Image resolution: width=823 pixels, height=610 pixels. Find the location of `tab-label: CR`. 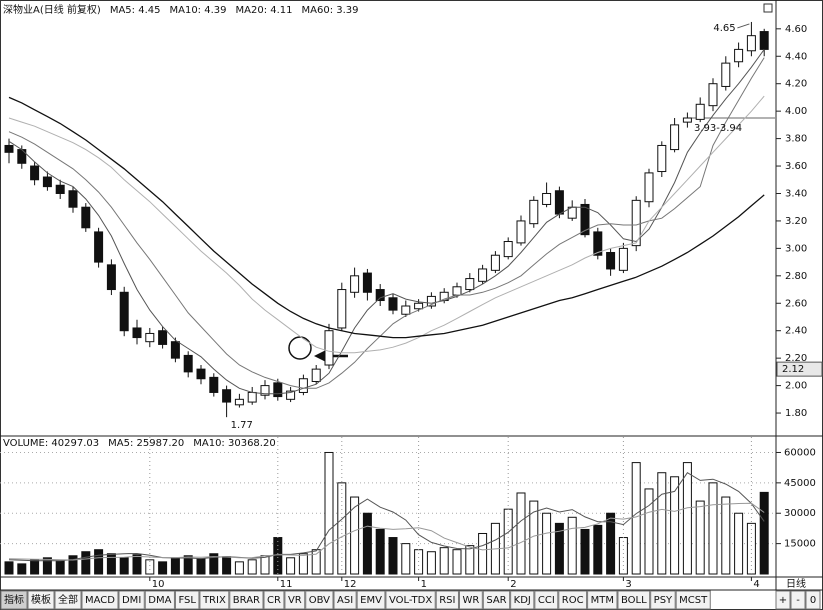

tab-label: CR is located at coordinates (274, 600).